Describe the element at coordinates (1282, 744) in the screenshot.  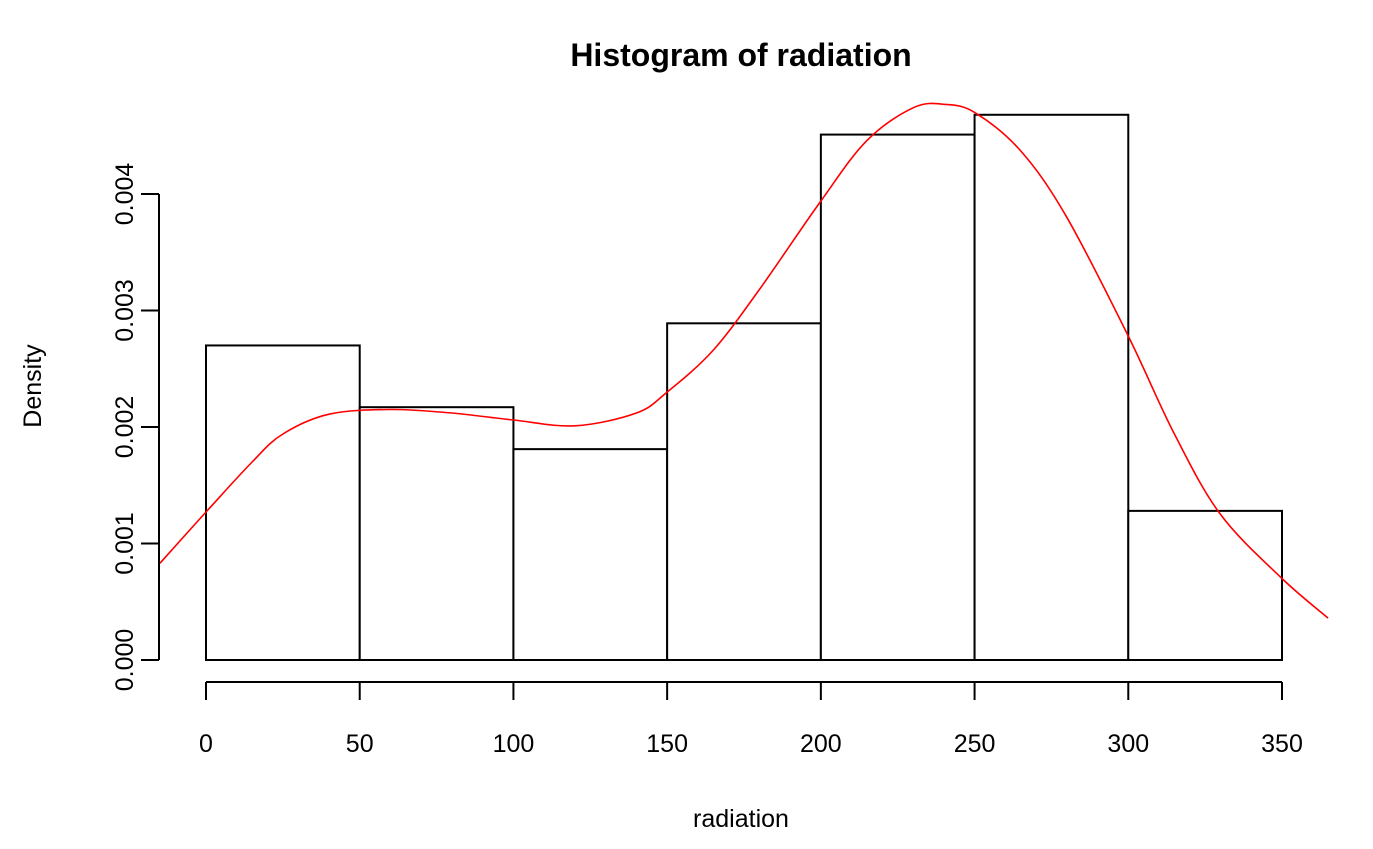
I see `x-tick-label-7: 350` at that location.